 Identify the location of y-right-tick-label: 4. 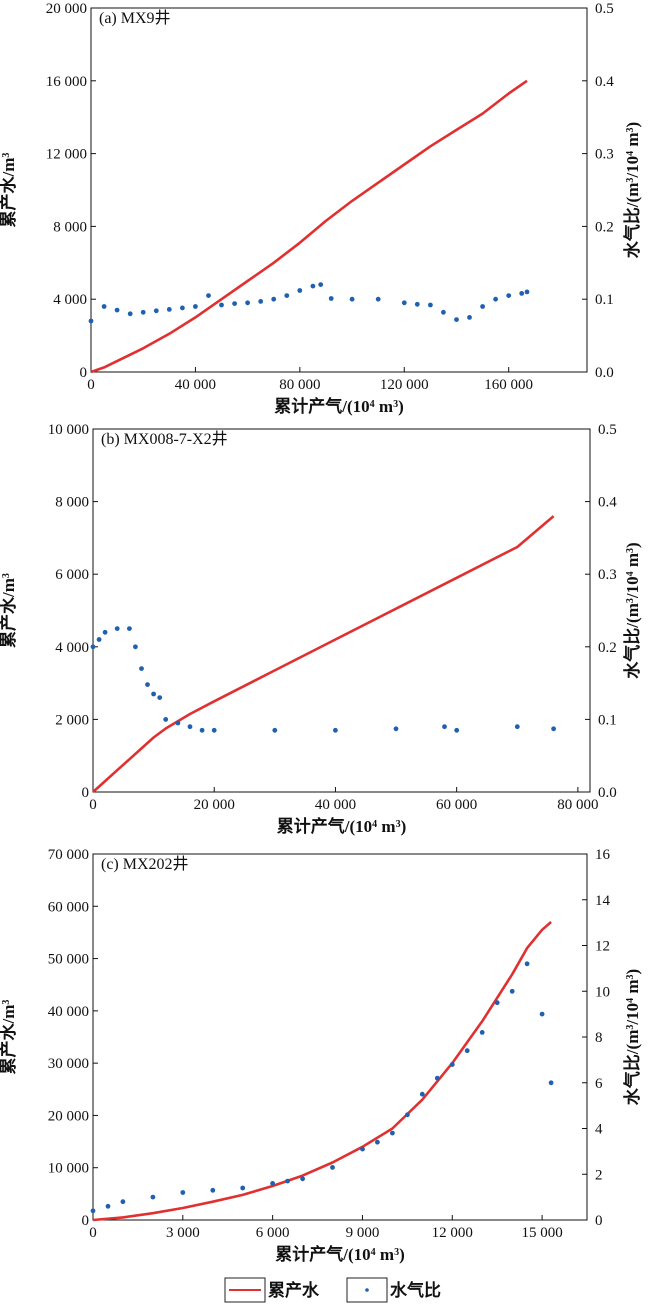
(599, 1130).